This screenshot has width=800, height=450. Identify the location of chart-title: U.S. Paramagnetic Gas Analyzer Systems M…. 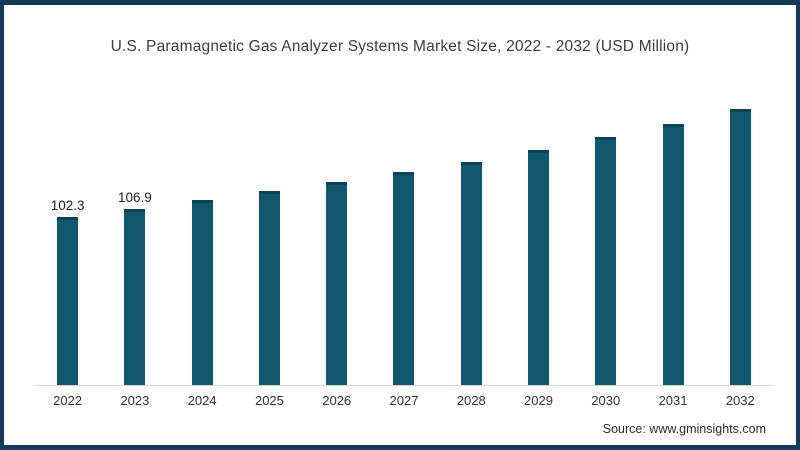
(400, 46).